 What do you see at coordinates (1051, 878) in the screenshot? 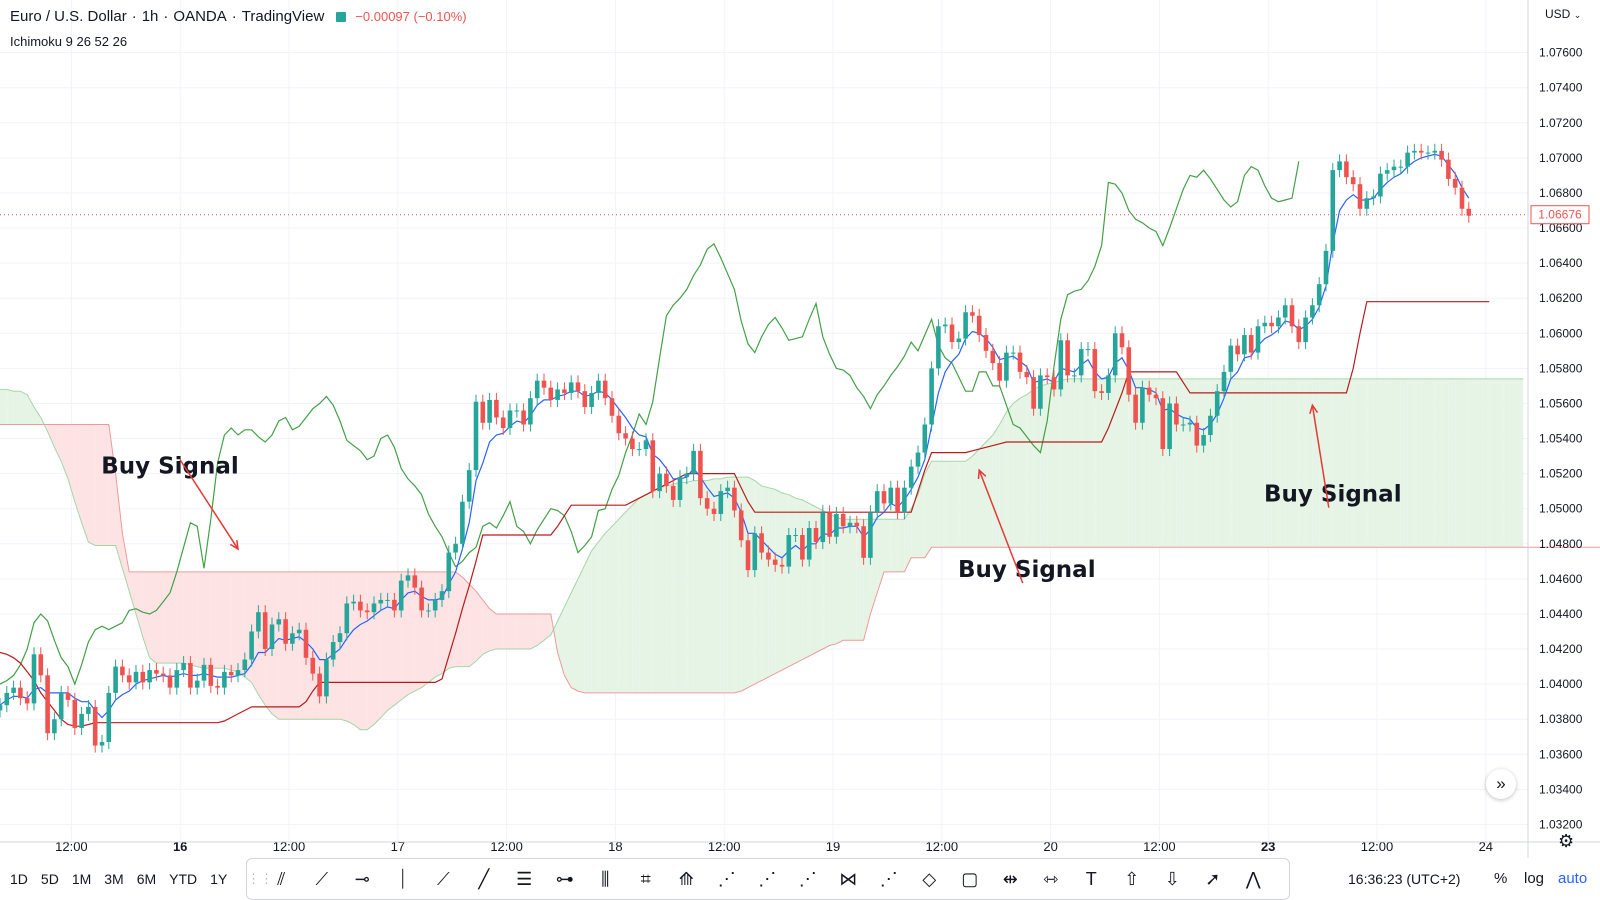
I see `price-range-icon: ⇿` at bounding box center [1051, 878].